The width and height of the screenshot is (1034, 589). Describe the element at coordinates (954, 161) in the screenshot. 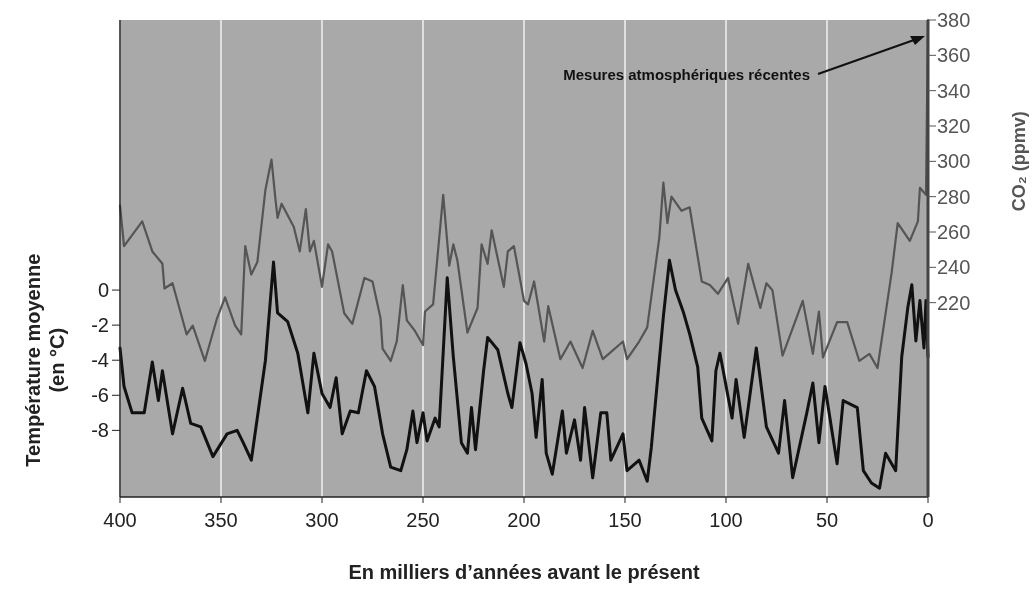

I see `y2-tick-label: 300` at that location.